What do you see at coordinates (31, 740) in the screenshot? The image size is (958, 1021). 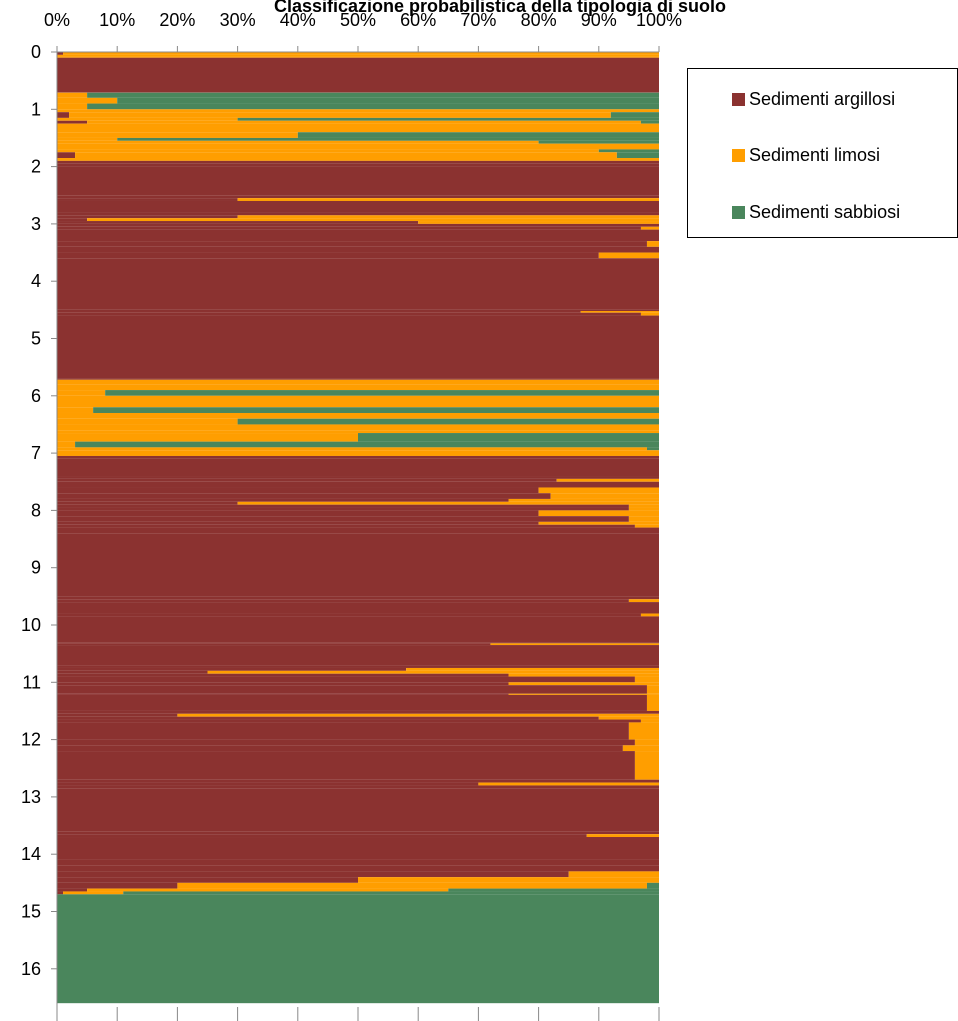 I see `y-tick-label: 12` at bounding box center [31, 740].